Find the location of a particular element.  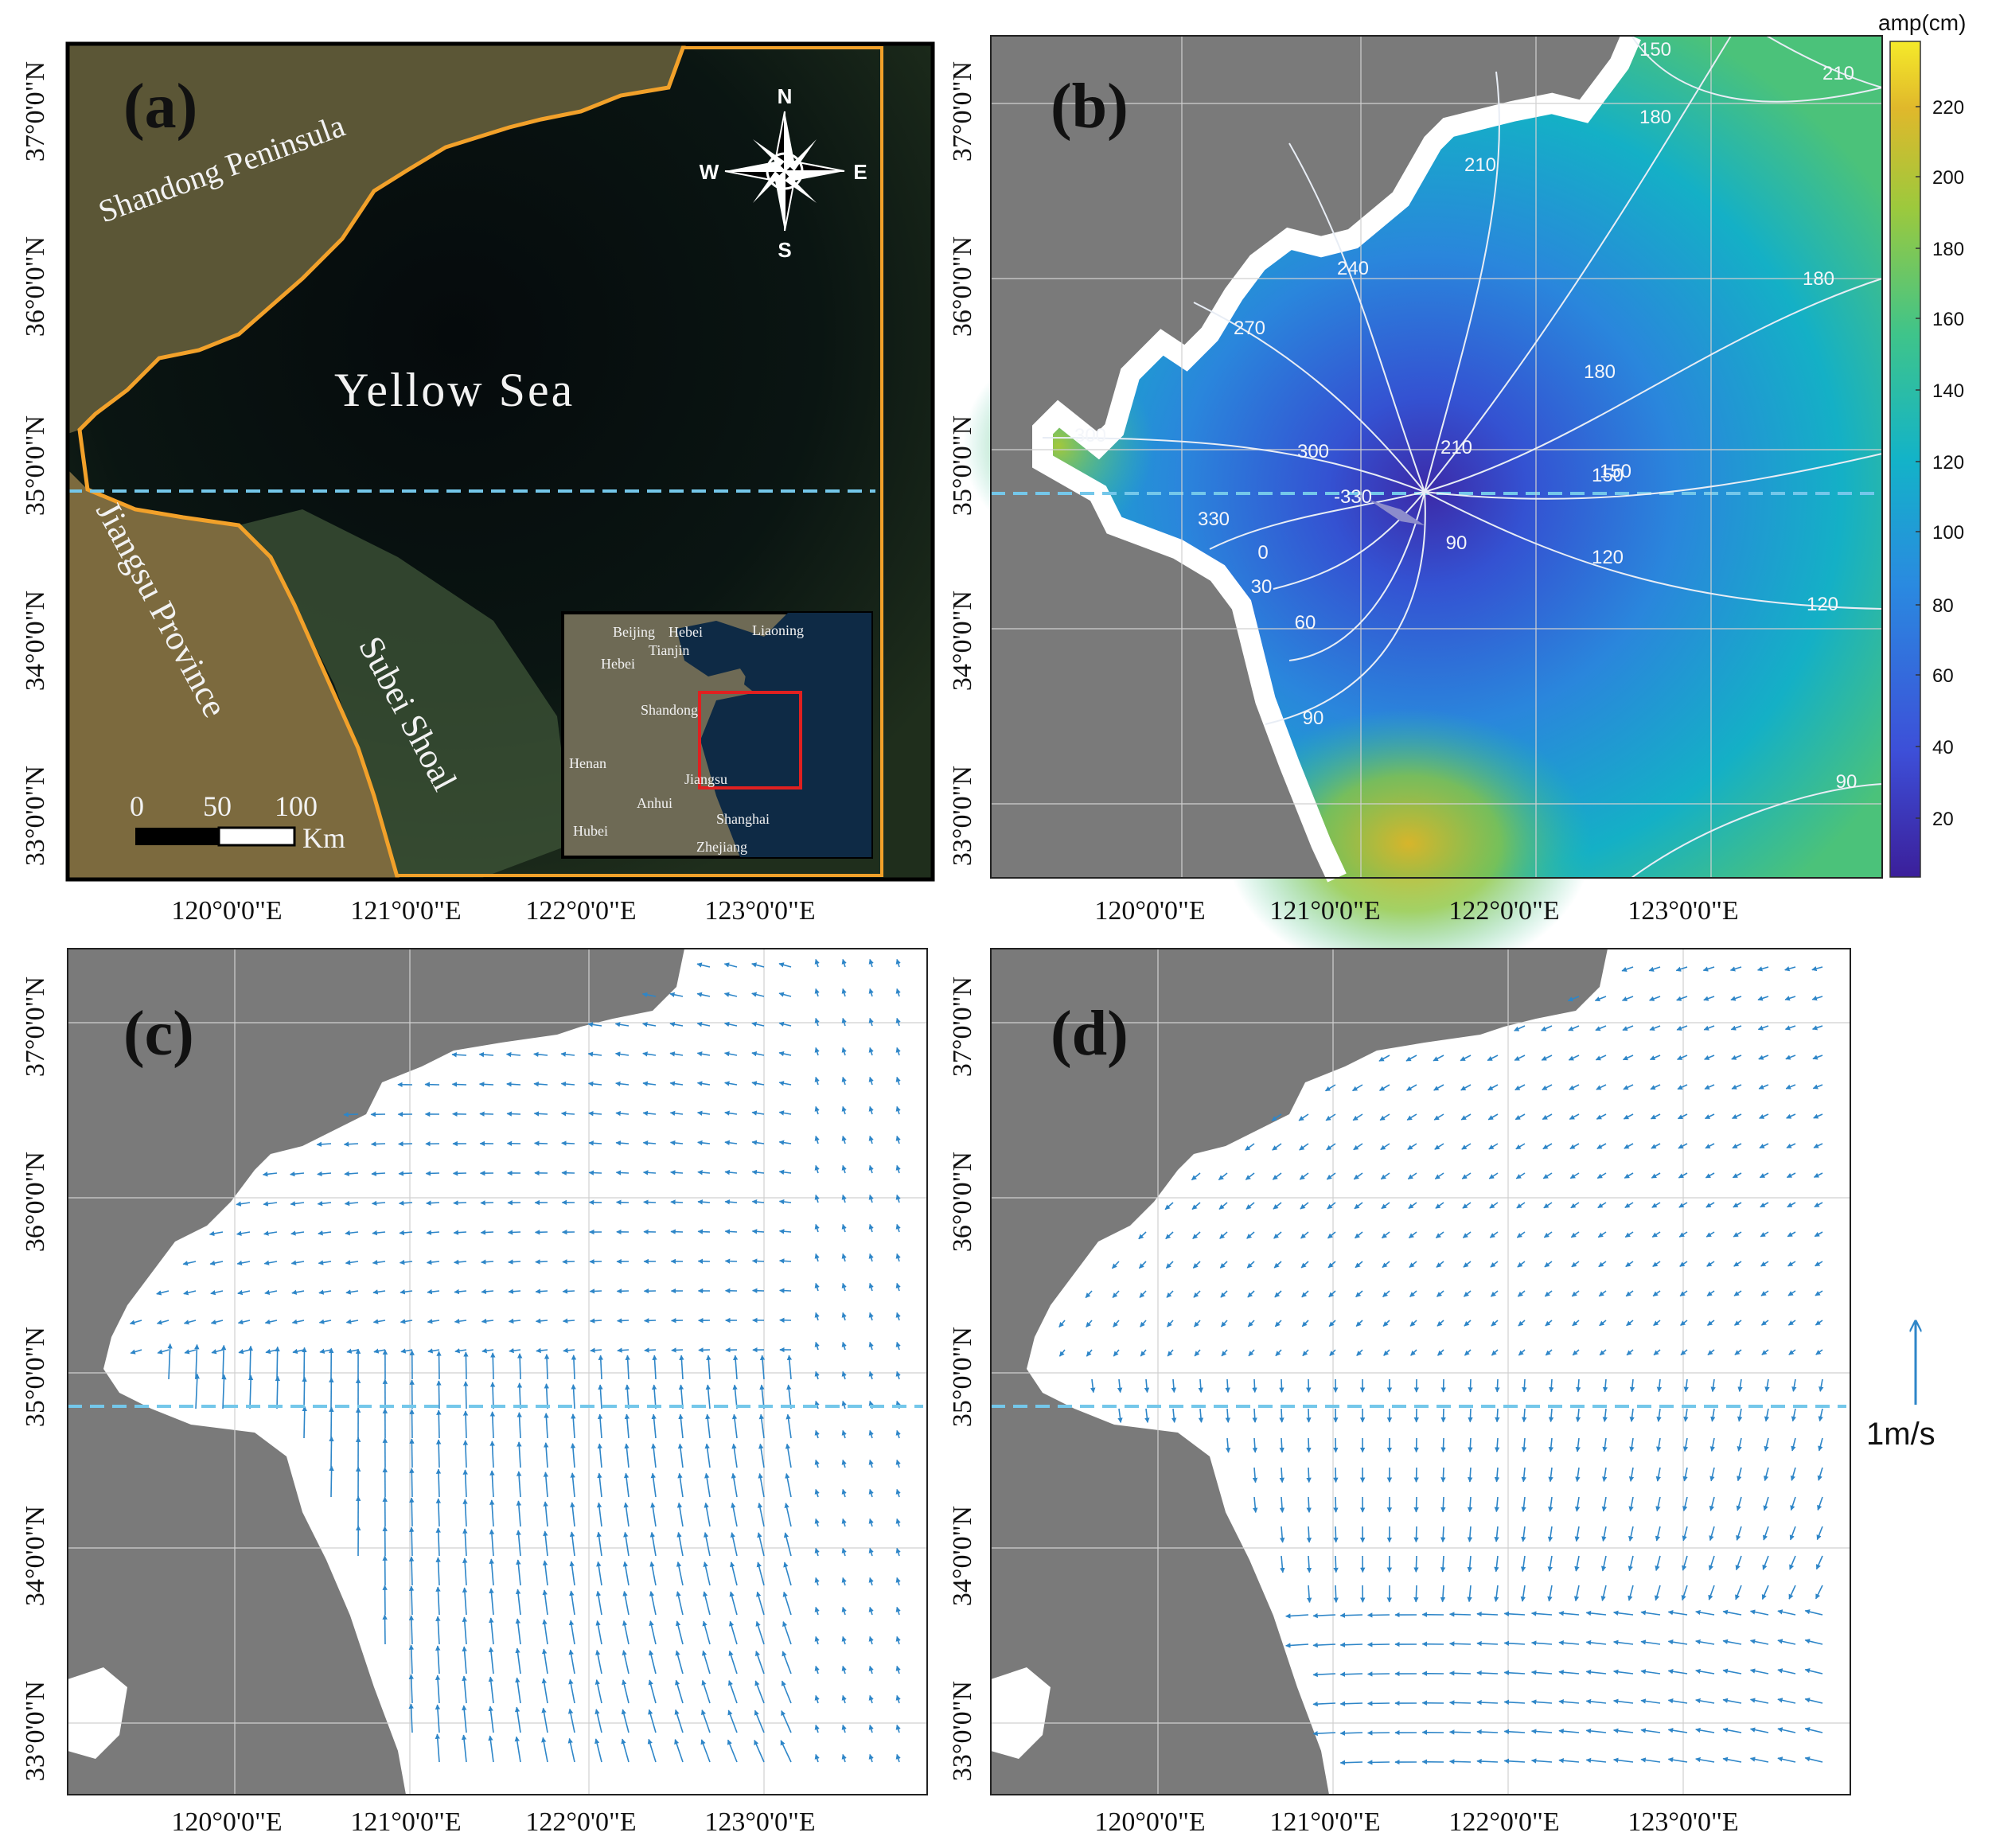

inset-label: Shanghai is located at coordinates (743, 819).